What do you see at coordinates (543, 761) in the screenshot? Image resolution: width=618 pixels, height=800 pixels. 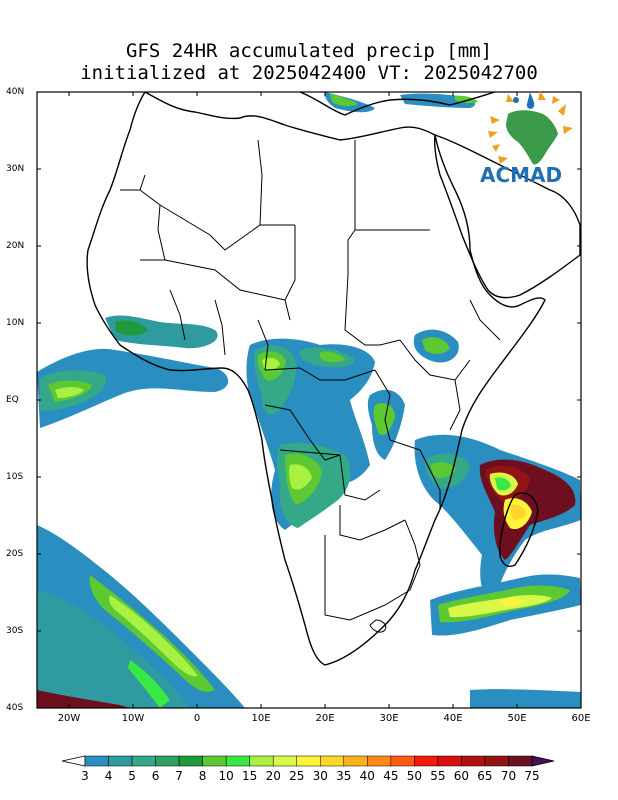 I see `colorbar-max-arrow` at bounding box center [543, 761].